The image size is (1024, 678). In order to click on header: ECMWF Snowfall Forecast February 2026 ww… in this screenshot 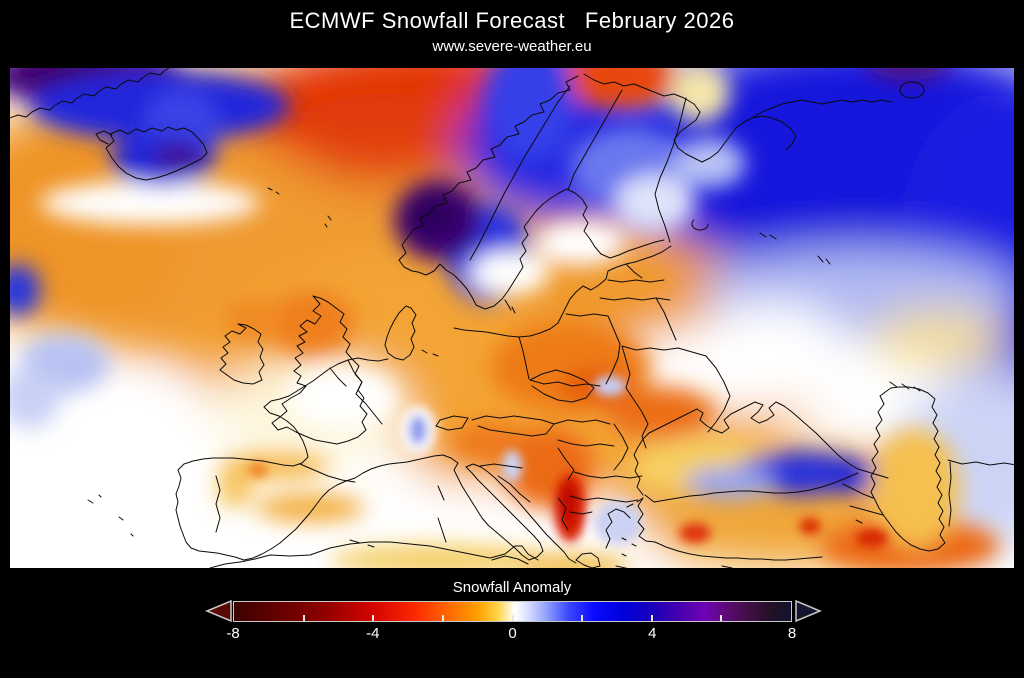, I will do `click(512, 31)`.